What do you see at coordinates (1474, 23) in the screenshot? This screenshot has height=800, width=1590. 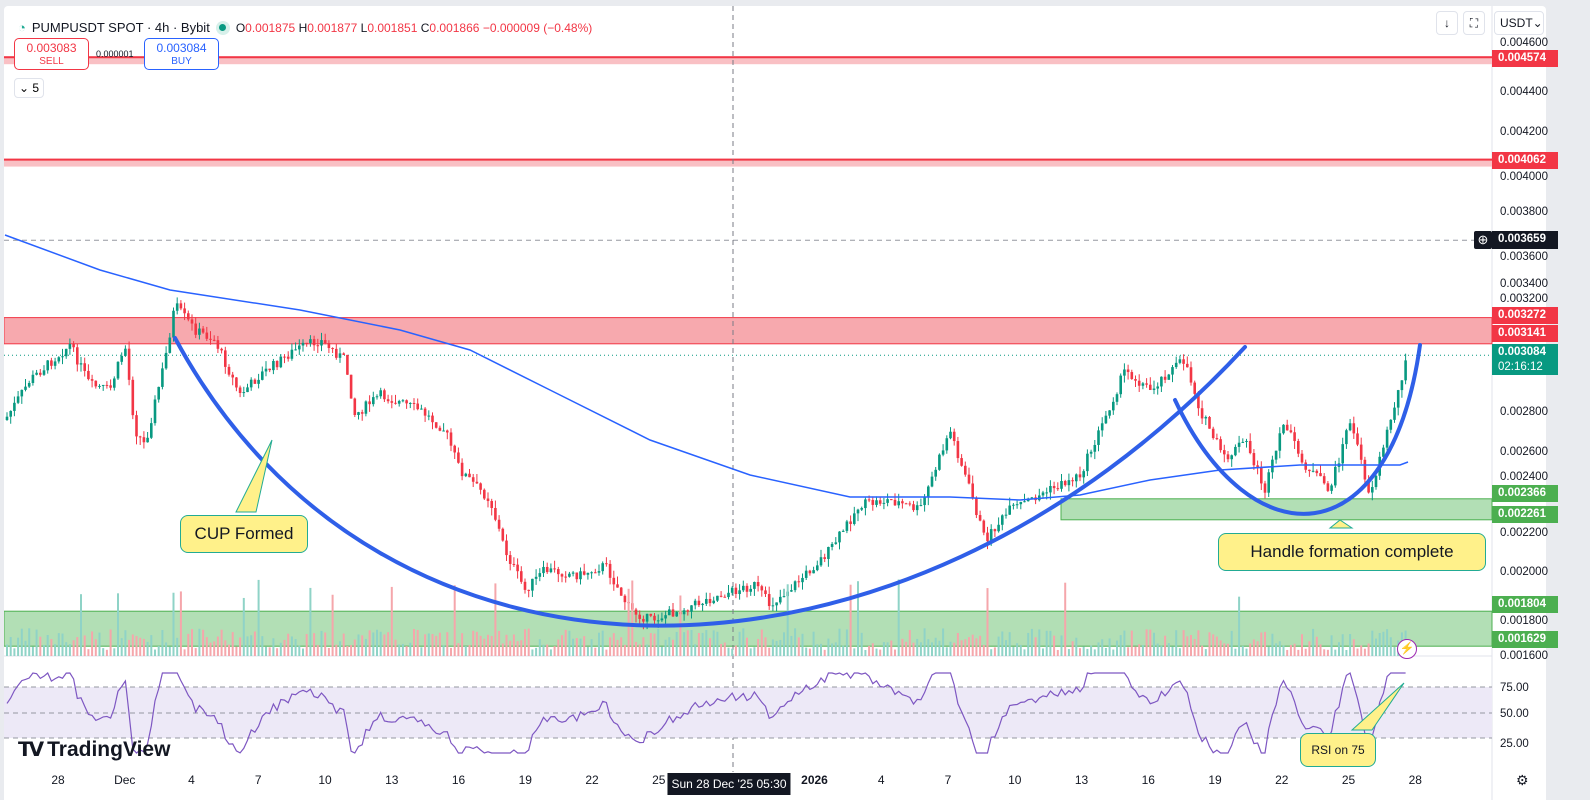 I see `fullscreen-button: ⛶` at bounding box center [1474, 23].